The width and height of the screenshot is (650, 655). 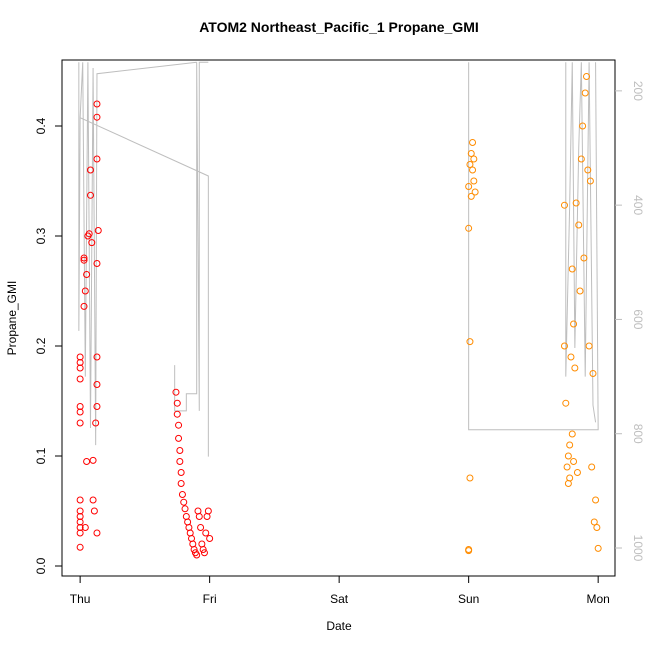 What do you see at coordinates (468, 599) in the screenshot?
I see `x-tick-label: Sun` at bounding box center [468, 599].